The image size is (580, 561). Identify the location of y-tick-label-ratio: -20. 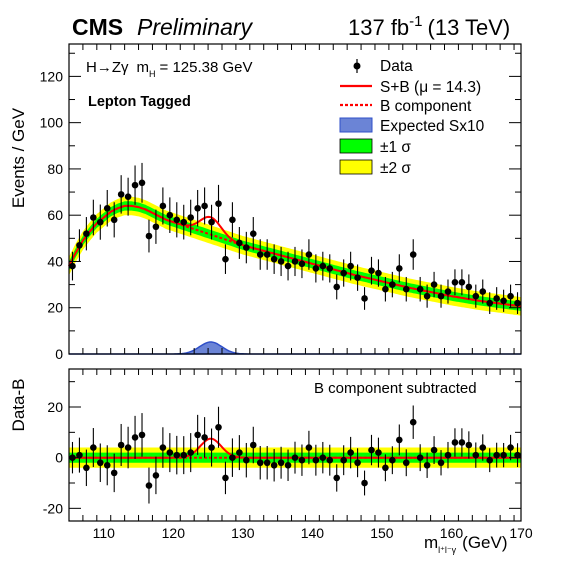
(53, 508).